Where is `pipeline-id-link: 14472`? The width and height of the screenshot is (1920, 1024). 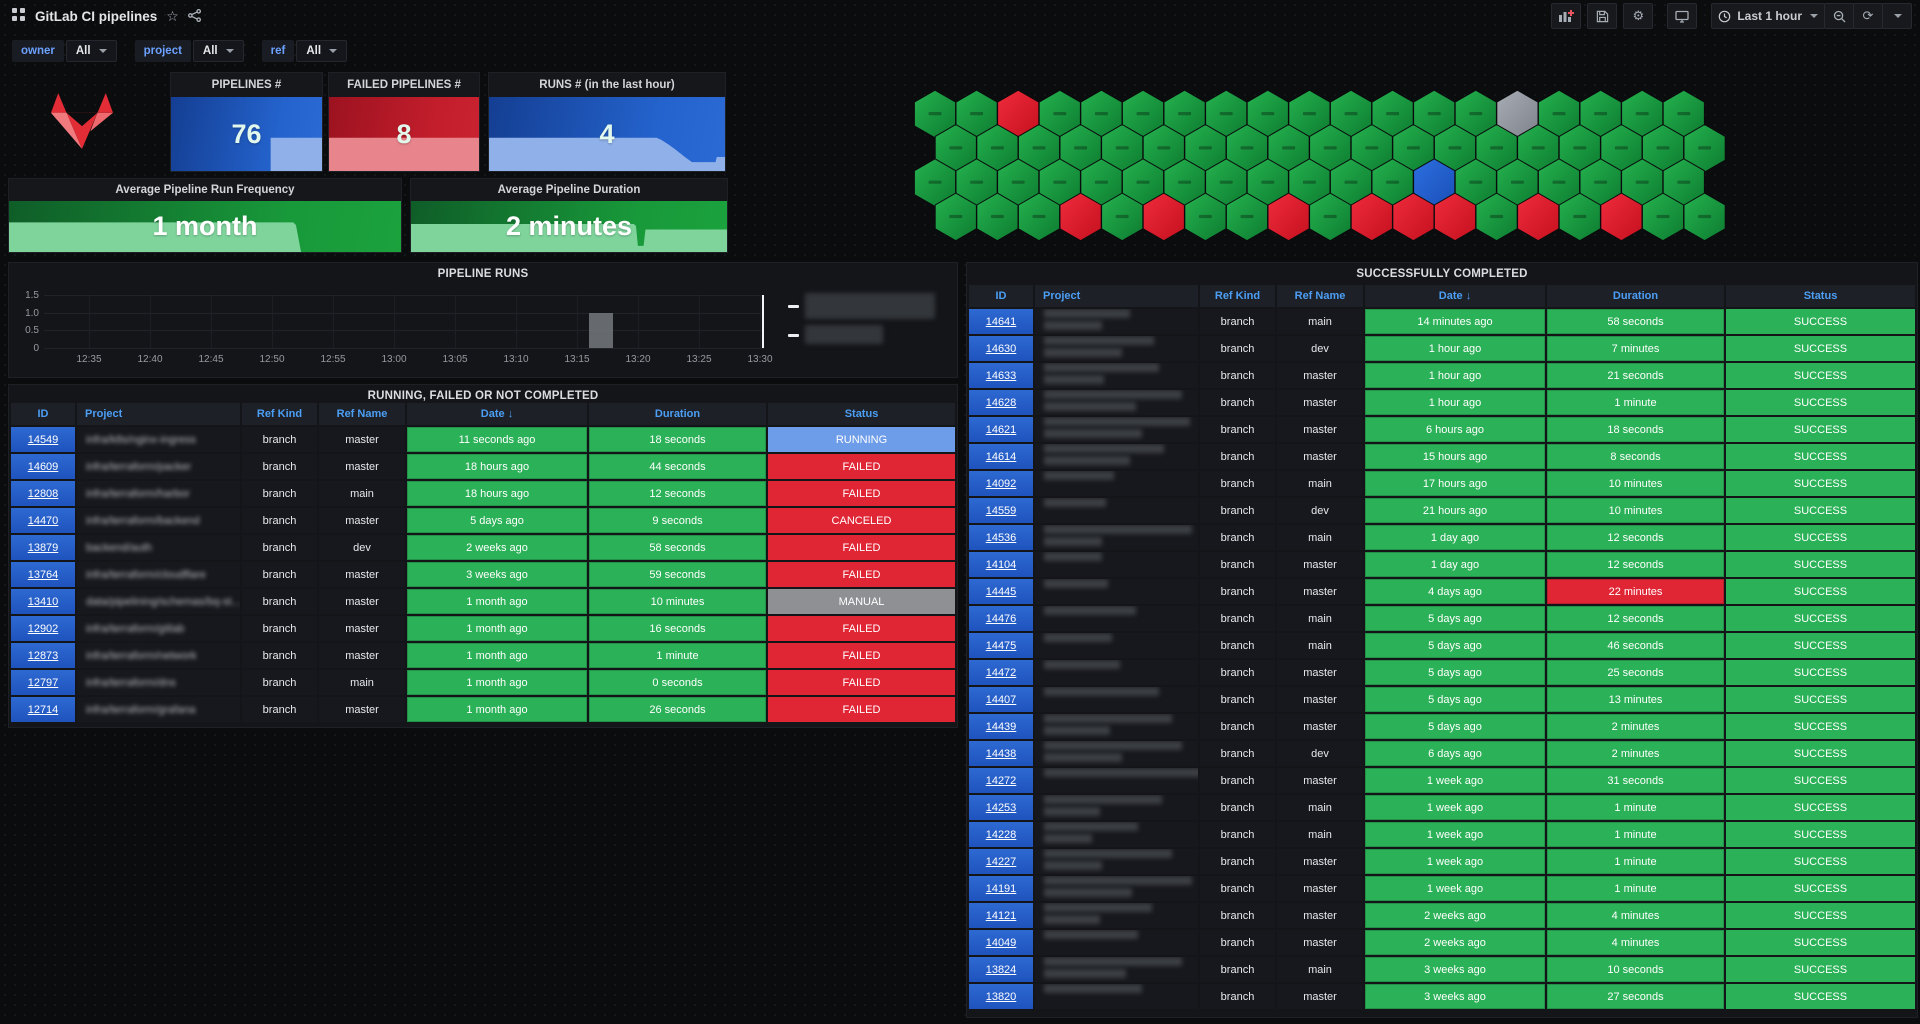 pipeline-id-link: 14472 is located at coordinates (1001, 672).